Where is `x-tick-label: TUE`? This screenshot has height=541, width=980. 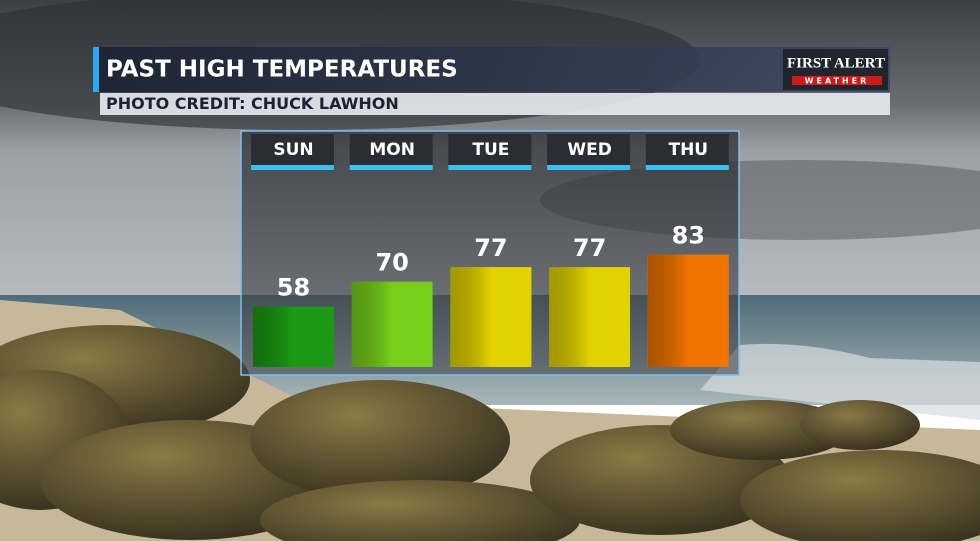
x-tick-label: TUE is located at coordinates (490, 150).